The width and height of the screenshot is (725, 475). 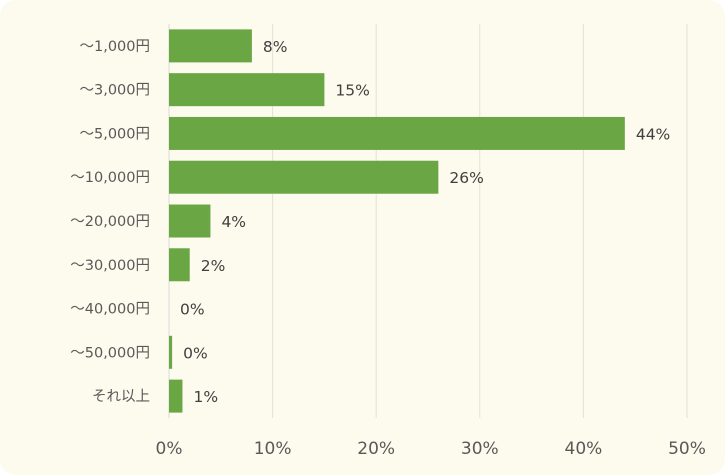 I want to click on category-label-8: ～50,000円, so click(x=110, y=353).